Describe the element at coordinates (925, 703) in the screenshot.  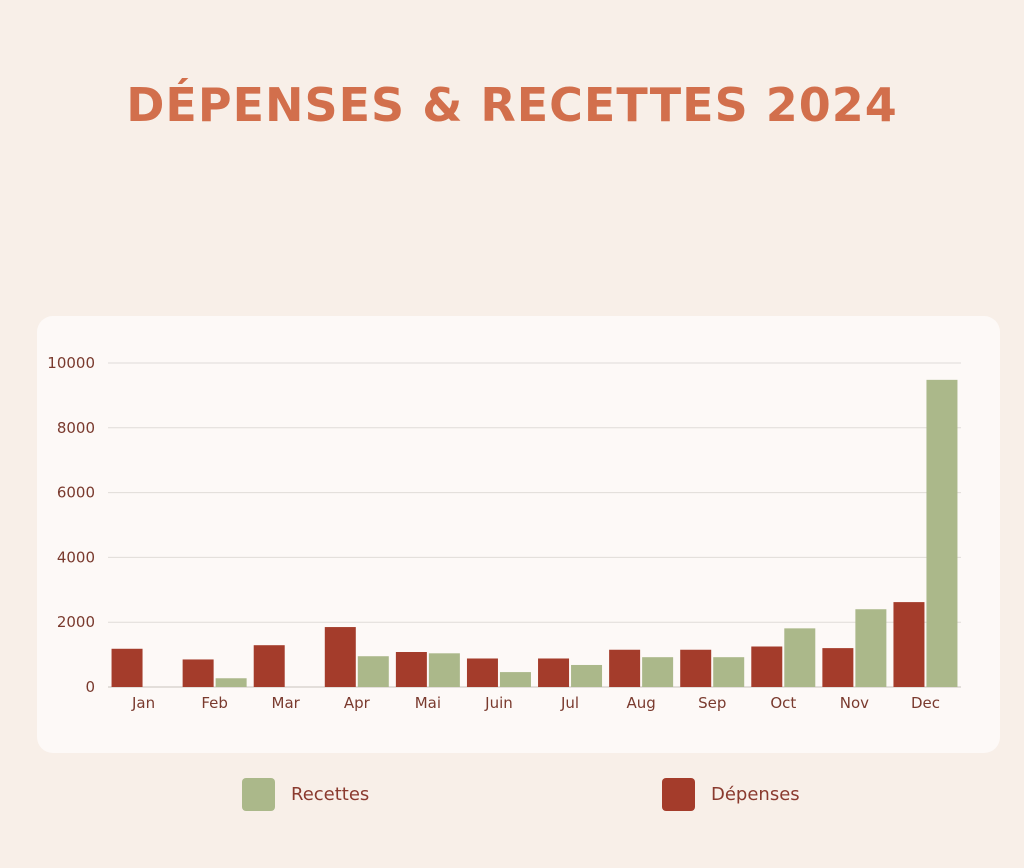
I see `x-tick-label: Dec` at that location.